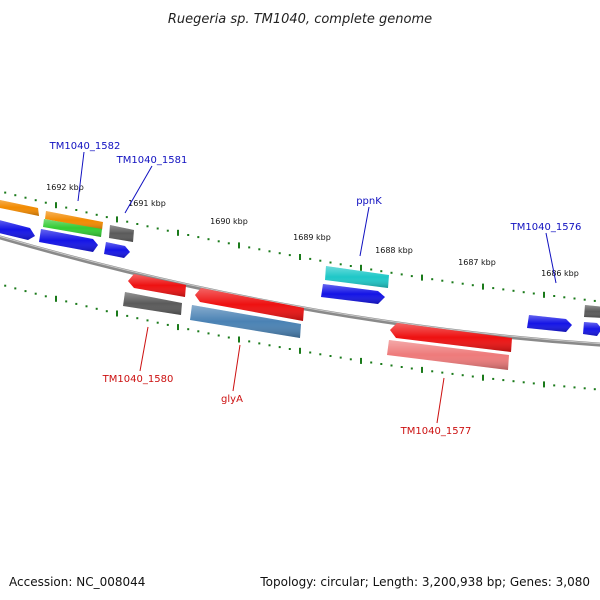 Image resolution: width=600 pixels, height=600 pixels. What do you see at coordinates (152, 160) in the screenshot?
I see `gene-label-tm1040-1581: TM1040_1581` at bounding box center [152, 160].